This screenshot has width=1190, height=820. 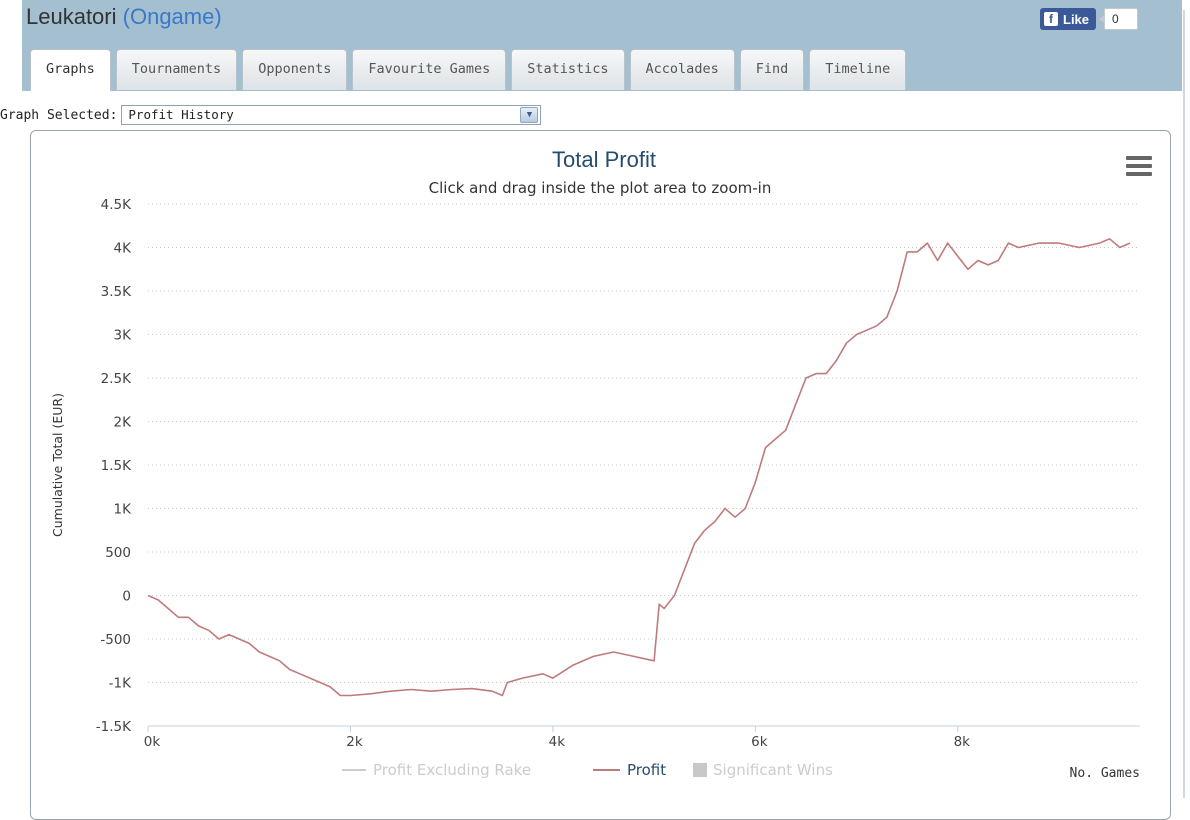 What do you see at coordinates (123, 510) in the screenshot?
I see `y-tick-label: 1K` at bounding box center [123, 510].